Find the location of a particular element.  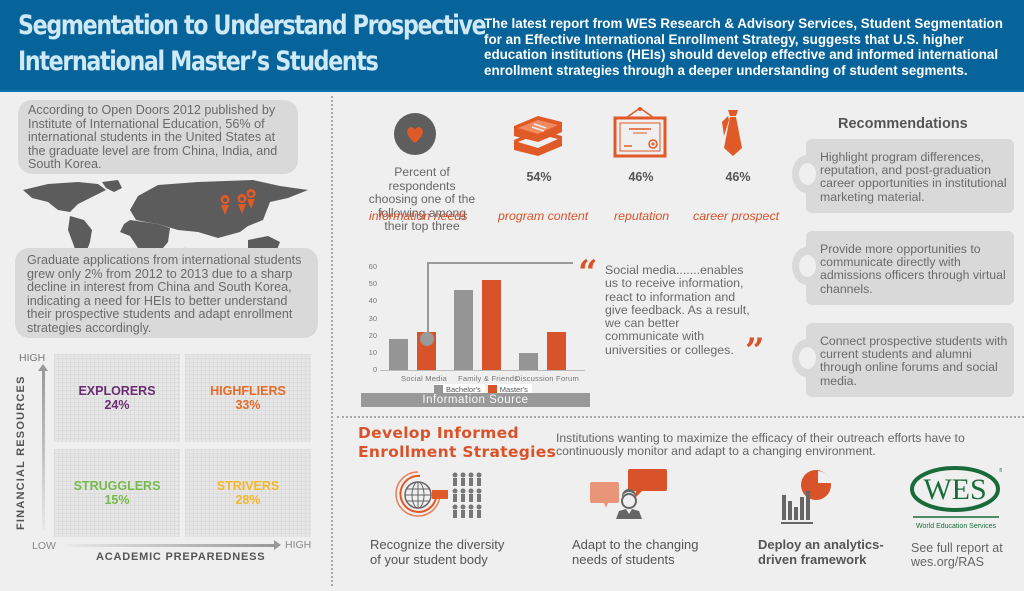

pct-career-prospect: 46% is located at coordinates (738, 177).